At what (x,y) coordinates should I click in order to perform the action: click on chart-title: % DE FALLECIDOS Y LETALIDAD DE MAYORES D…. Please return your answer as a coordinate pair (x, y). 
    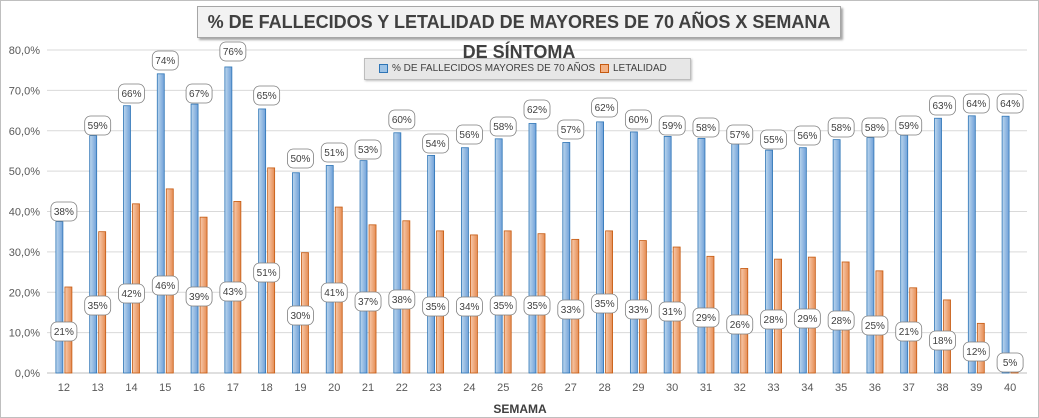
    Looking at the image, I should click on (519, 34).